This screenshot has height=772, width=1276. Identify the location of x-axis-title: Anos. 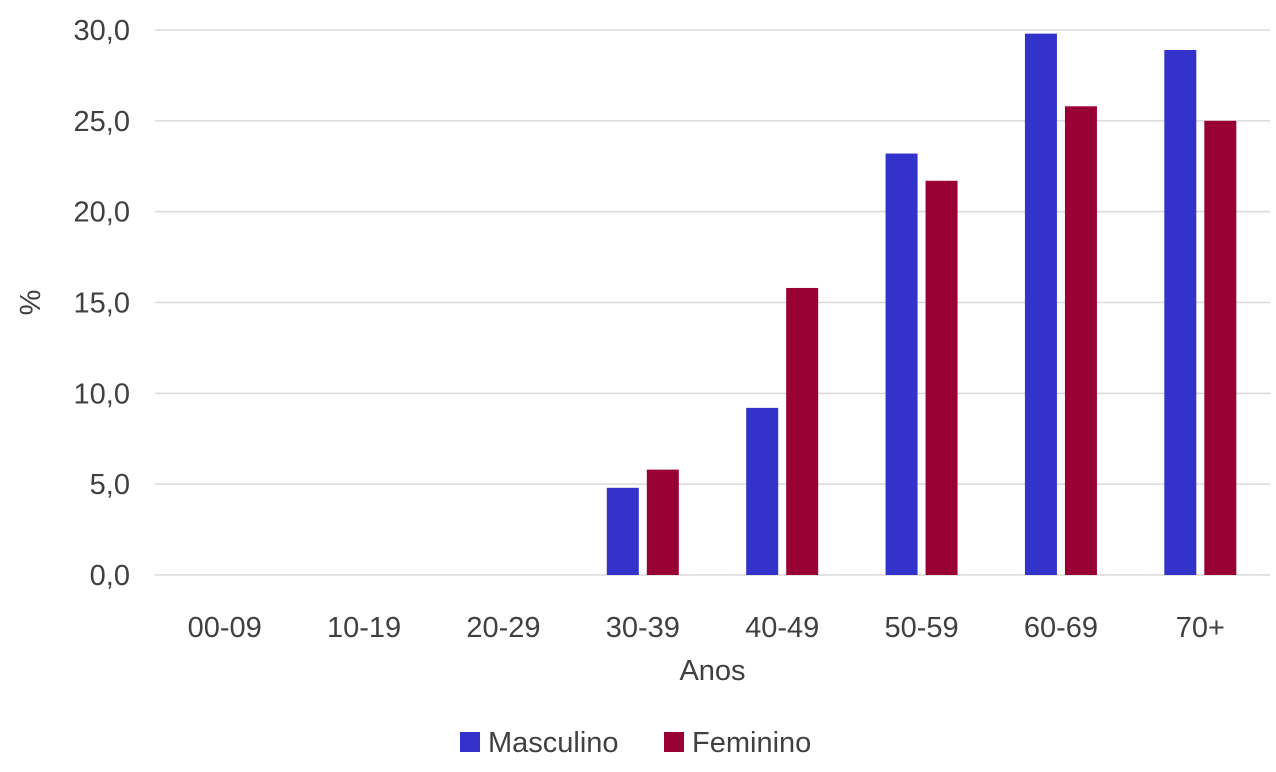
(712, 671).